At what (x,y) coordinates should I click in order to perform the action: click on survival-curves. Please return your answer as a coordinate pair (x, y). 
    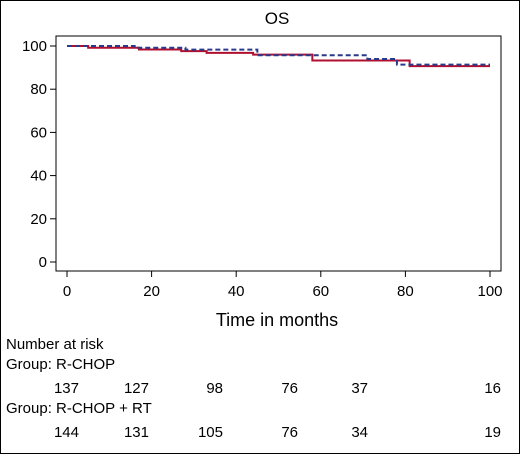
    Looking at the image, I should click on (278, 56).